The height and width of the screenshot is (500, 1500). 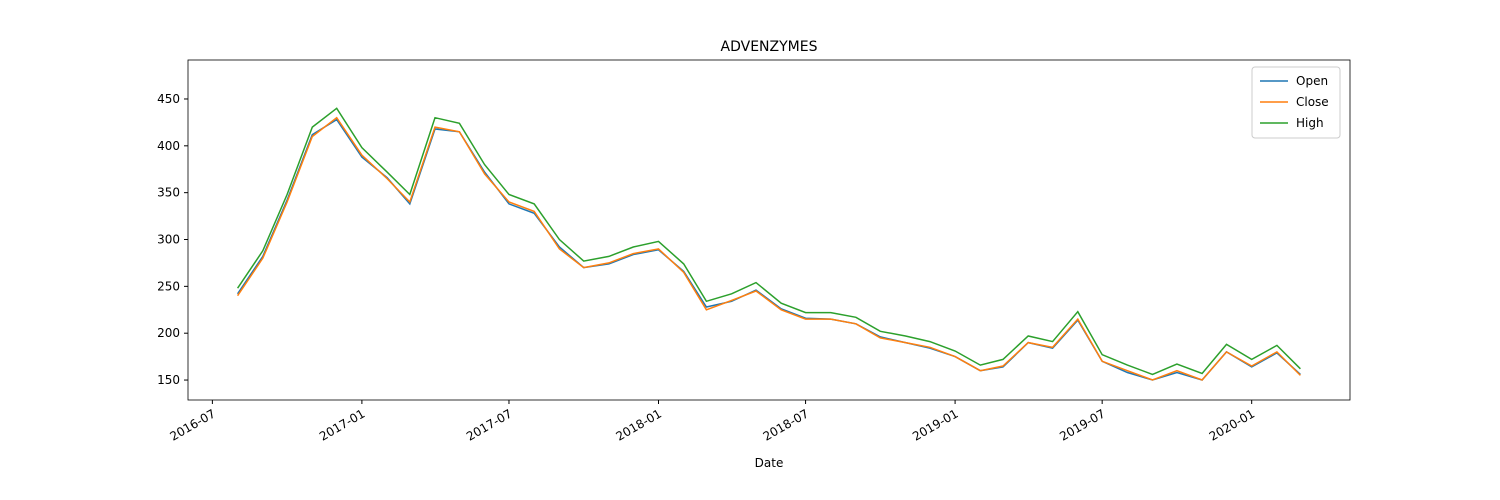 I want to click on chart-title: ADVENZYMES, so click(x=769, y=47).